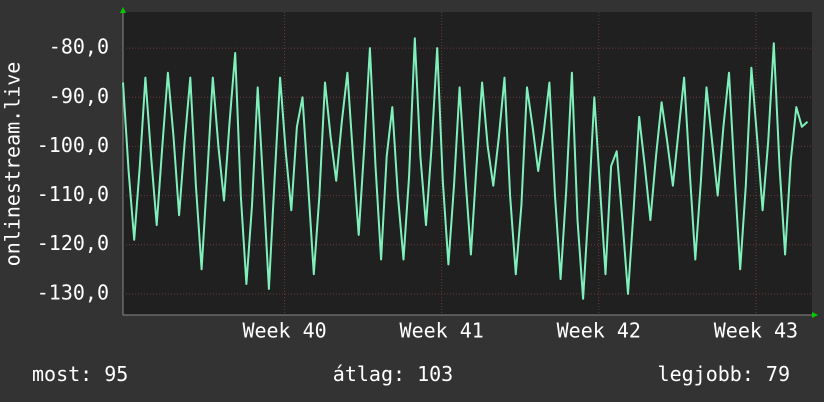 The image size is (824, 402). I want to click on stat-value: 103, so click(435, 374).